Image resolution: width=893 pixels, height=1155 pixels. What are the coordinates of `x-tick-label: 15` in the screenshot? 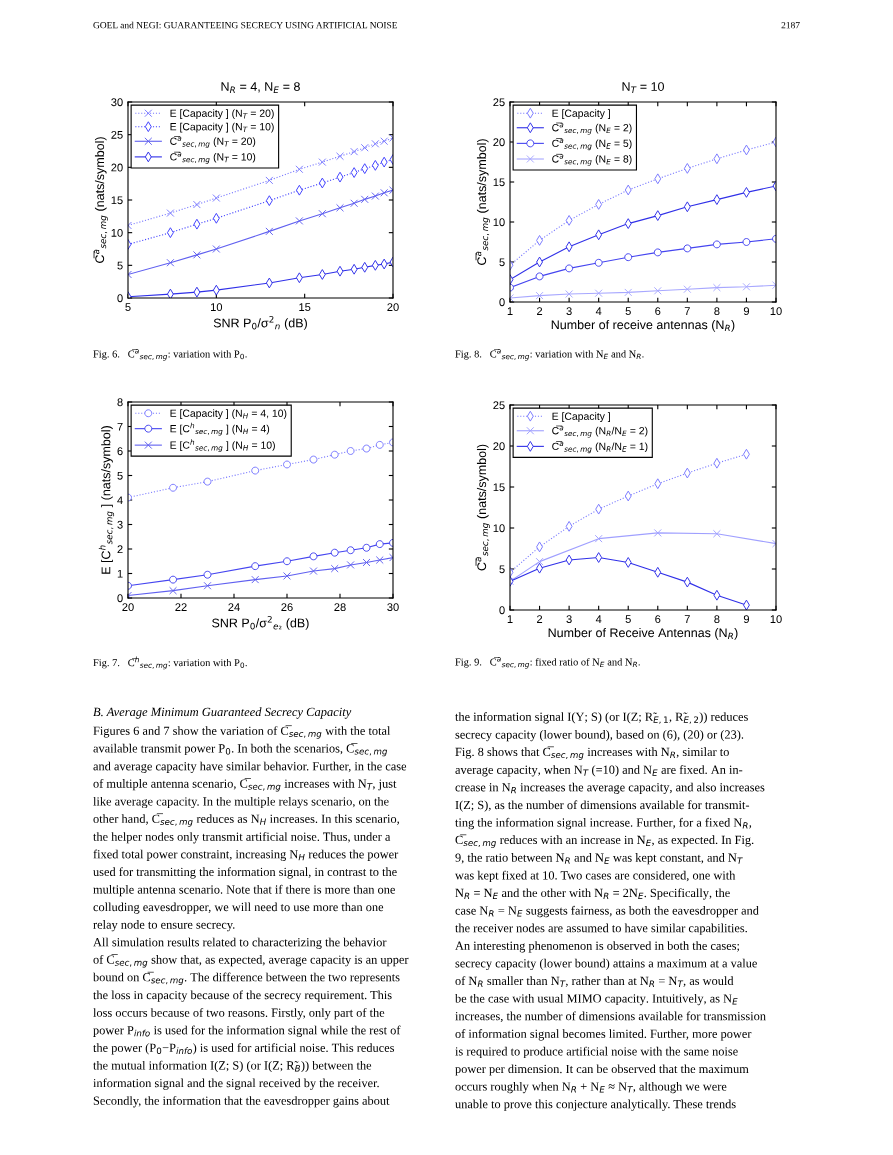 It's located at (305, 307).